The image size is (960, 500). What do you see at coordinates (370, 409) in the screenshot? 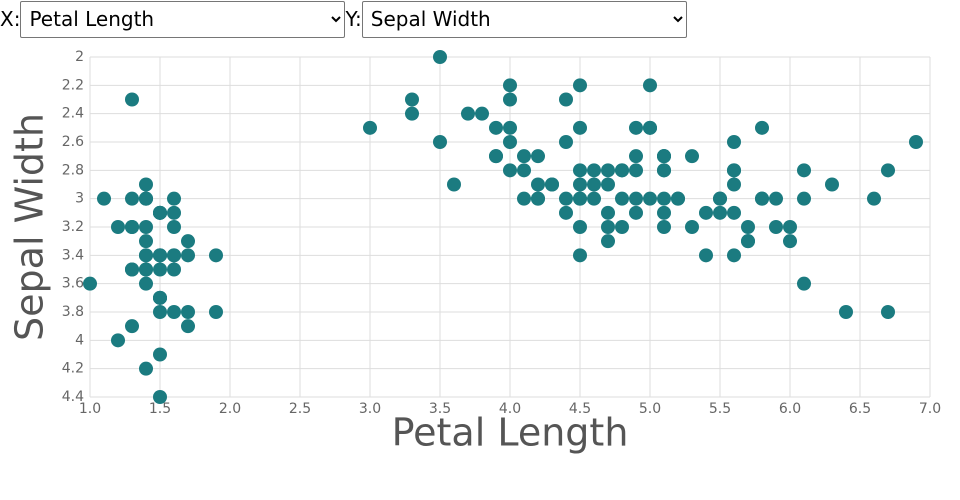
I see `x-tick-label: 3.0` at bounding box center [370, 409].